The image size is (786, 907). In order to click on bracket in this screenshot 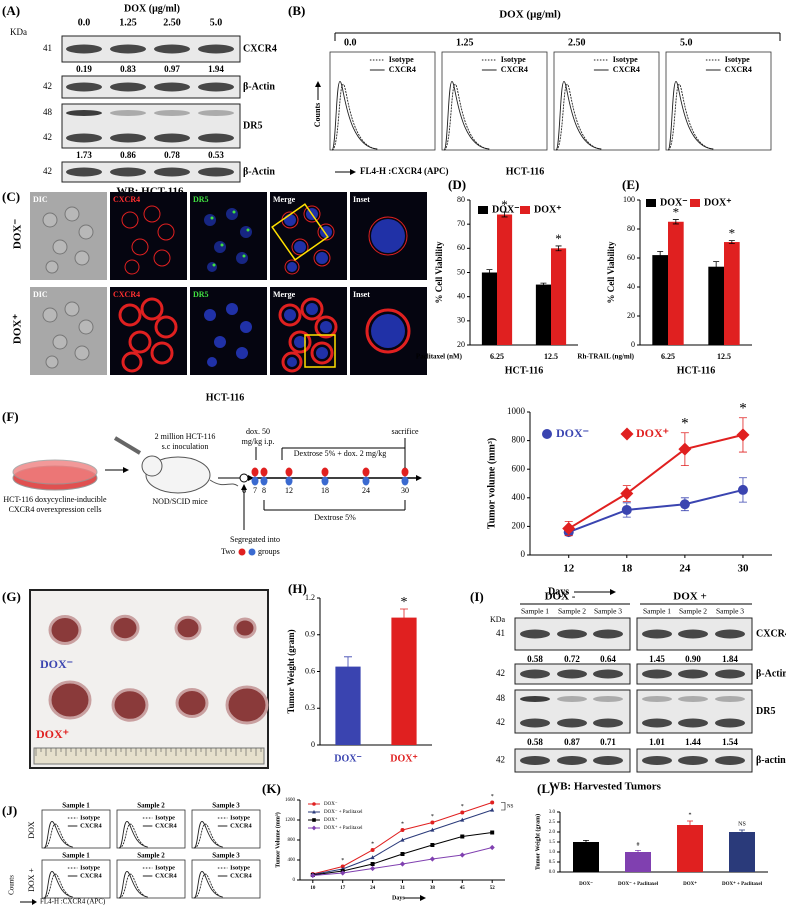, I will do `click(503, 806)`.